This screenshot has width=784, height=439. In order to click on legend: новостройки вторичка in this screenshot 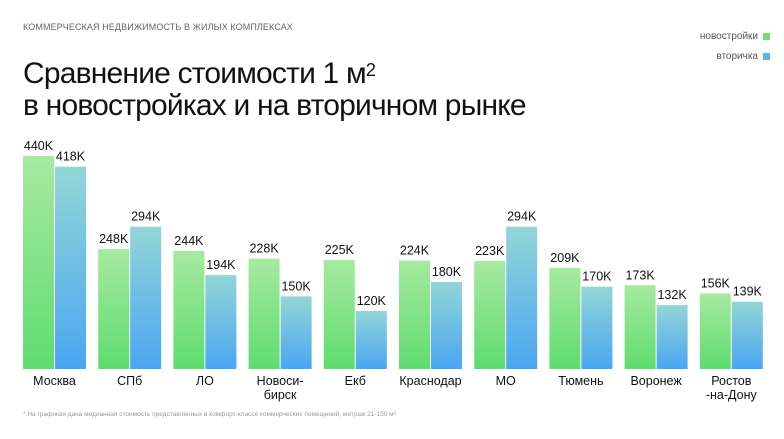, I will do `click(735, 46)`.